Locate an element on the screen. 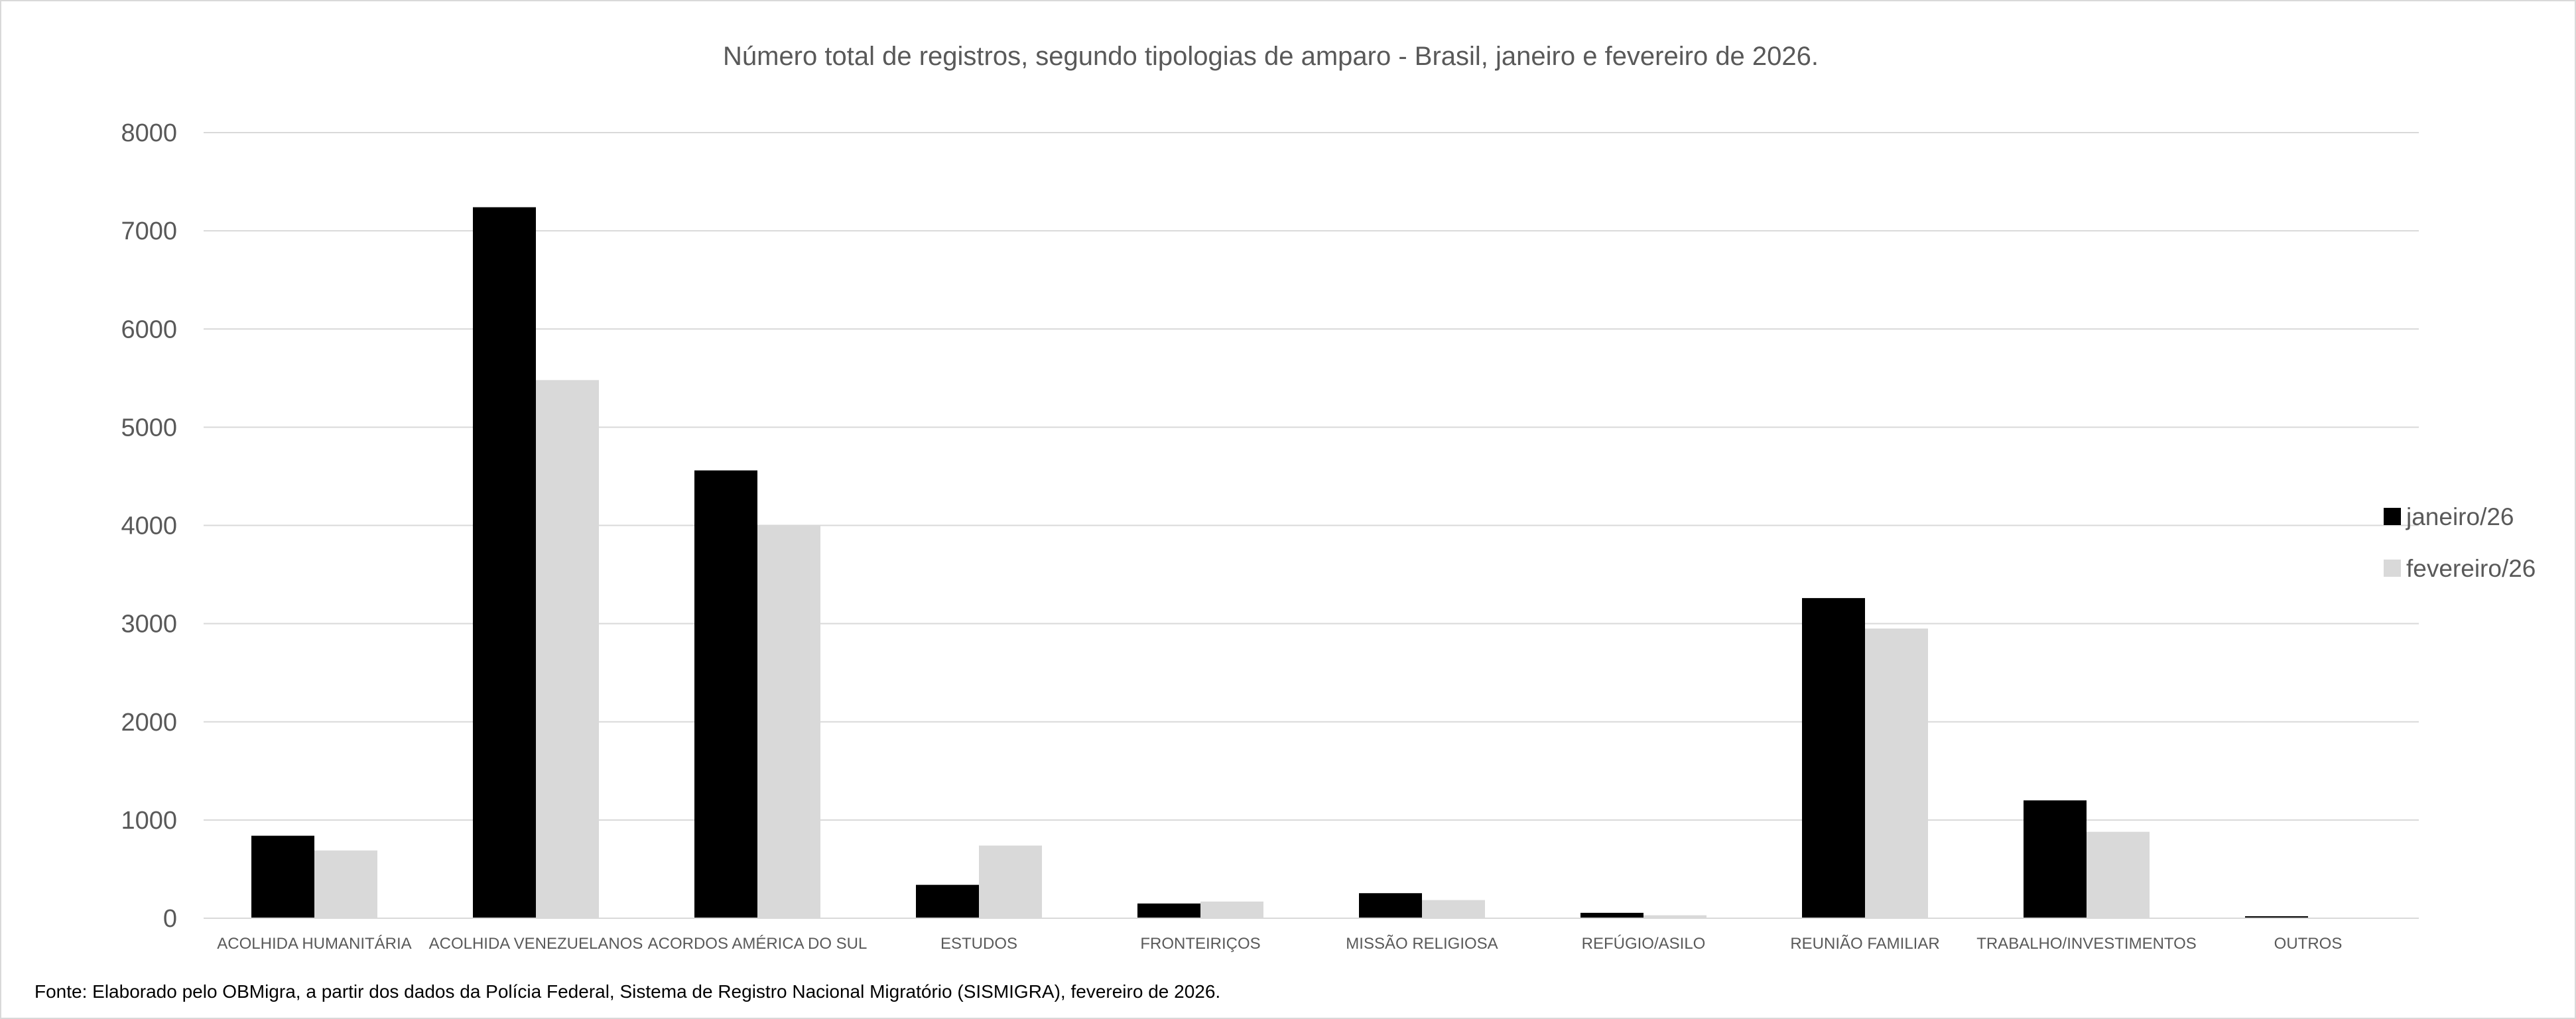 The width and height of the screenshot is (2576, 1019). x-tick-label-1: ACOLHIDA VENEZUELANOS is located at coordinates (536, 944).